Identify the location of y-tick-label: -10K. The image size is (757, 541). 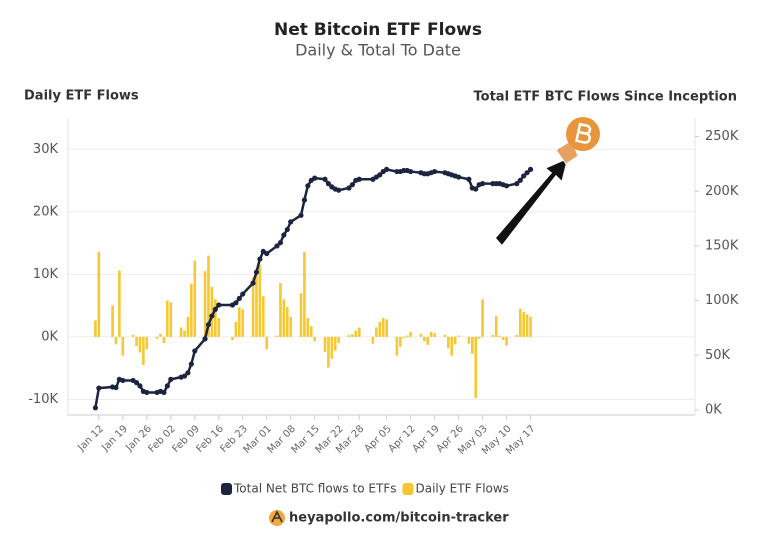
(43, 399).